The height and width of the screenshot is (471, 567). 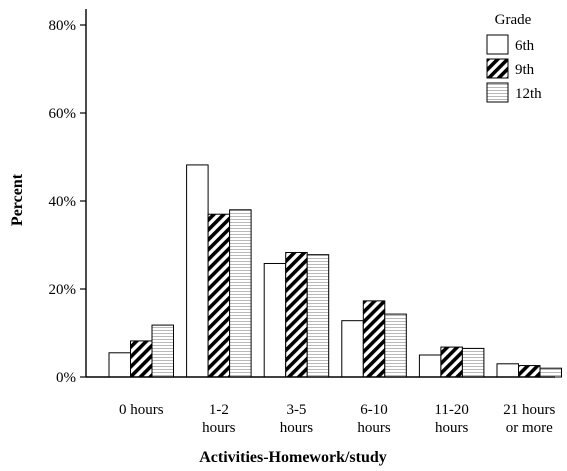 What do you see at coordinates (497, 68) in the screenshot?
I see `legend-swatch-9th` at bounding box center [497, 68].